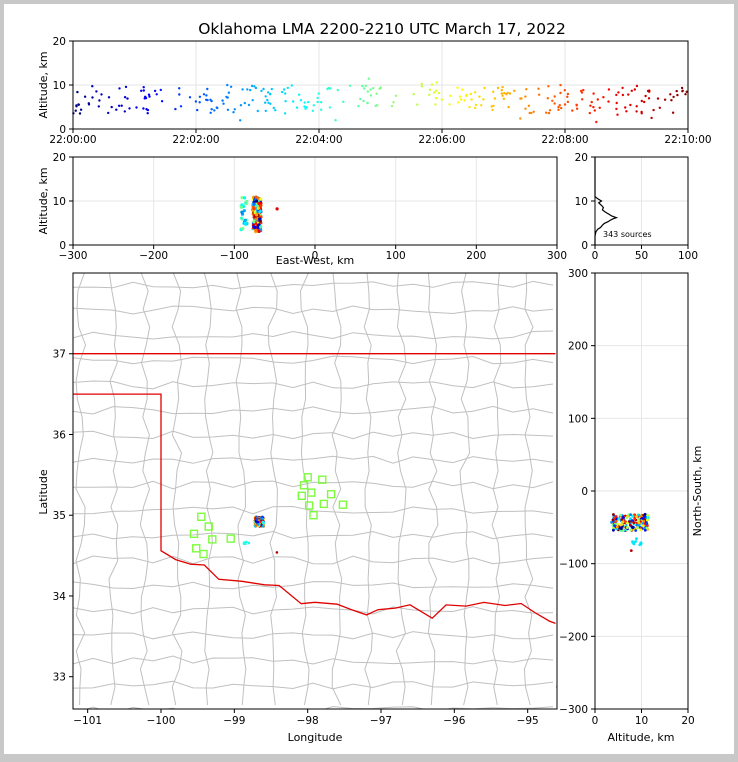 Image resolution: width=738 pixels, height=762 pixels. I want to click on plan-view-points, so click(260, 534).